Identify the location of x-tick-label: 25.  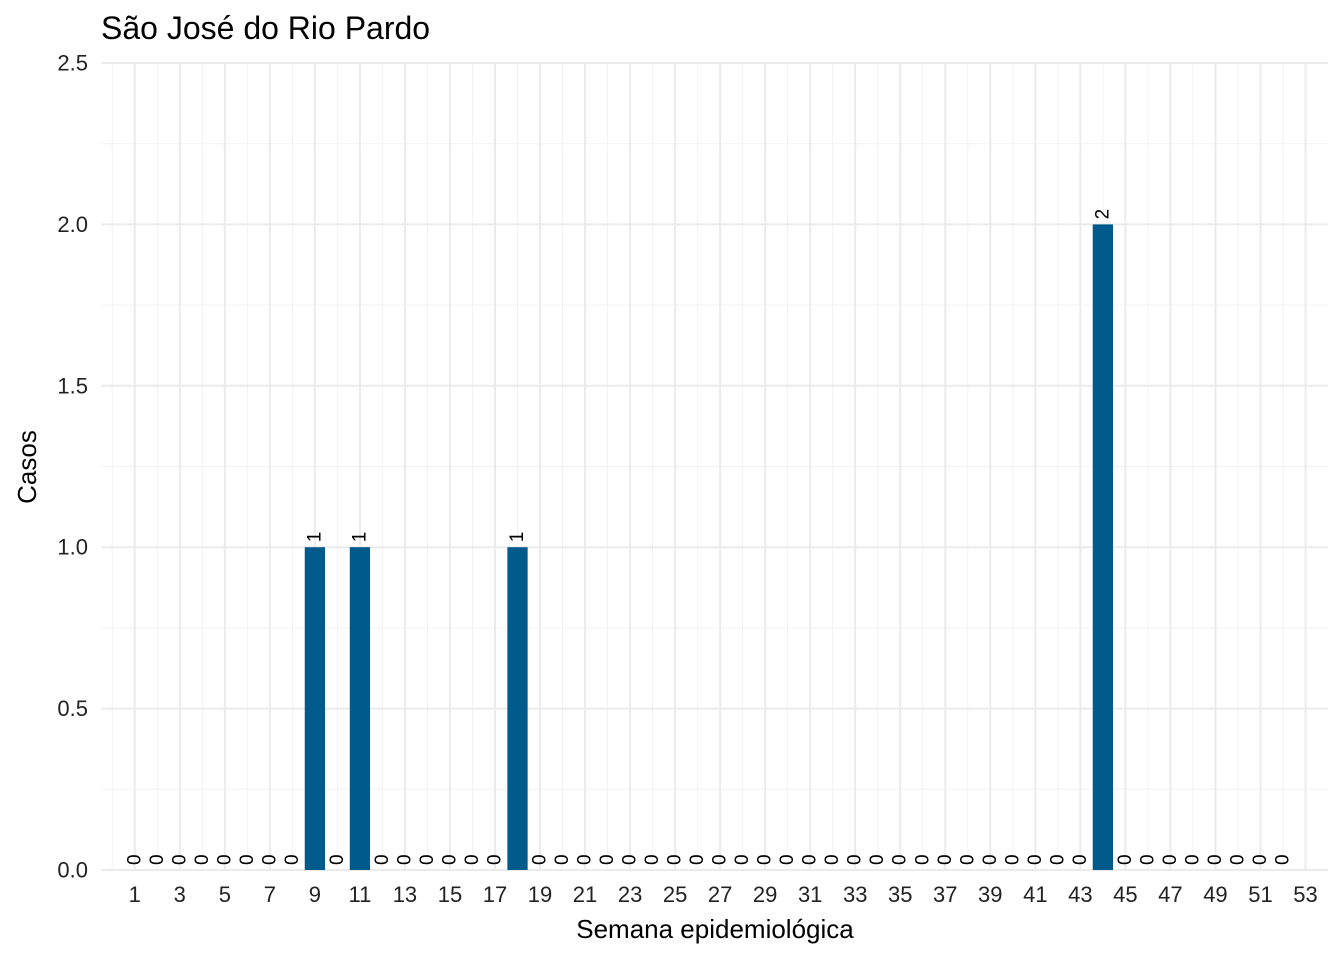
(675, 894).